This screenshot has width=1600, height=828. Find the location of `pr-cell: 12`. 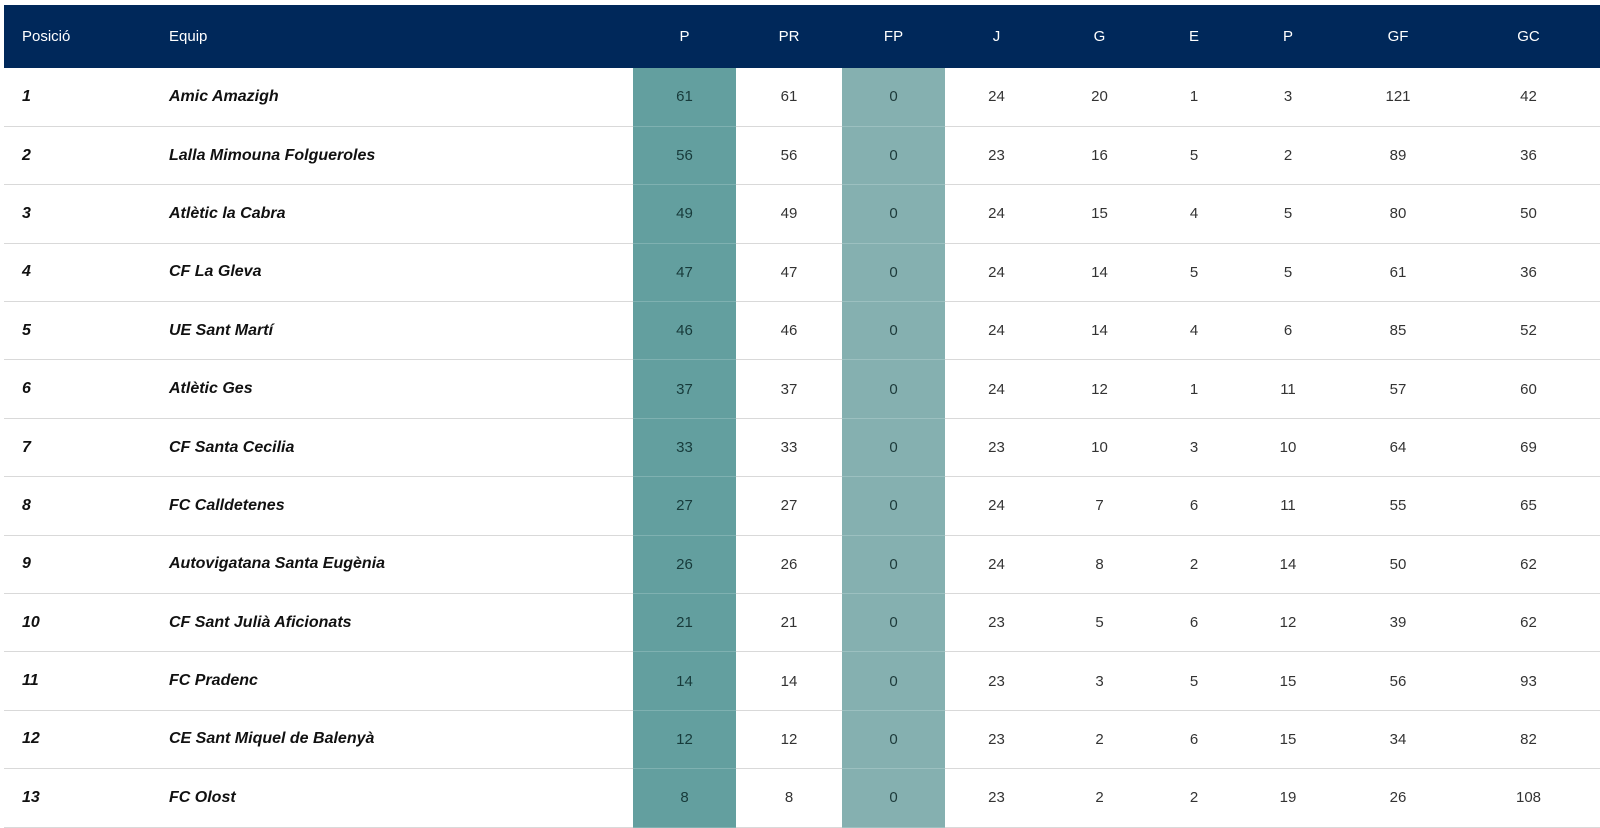

pr-cell: 12 is located at coordinates (789, 740).